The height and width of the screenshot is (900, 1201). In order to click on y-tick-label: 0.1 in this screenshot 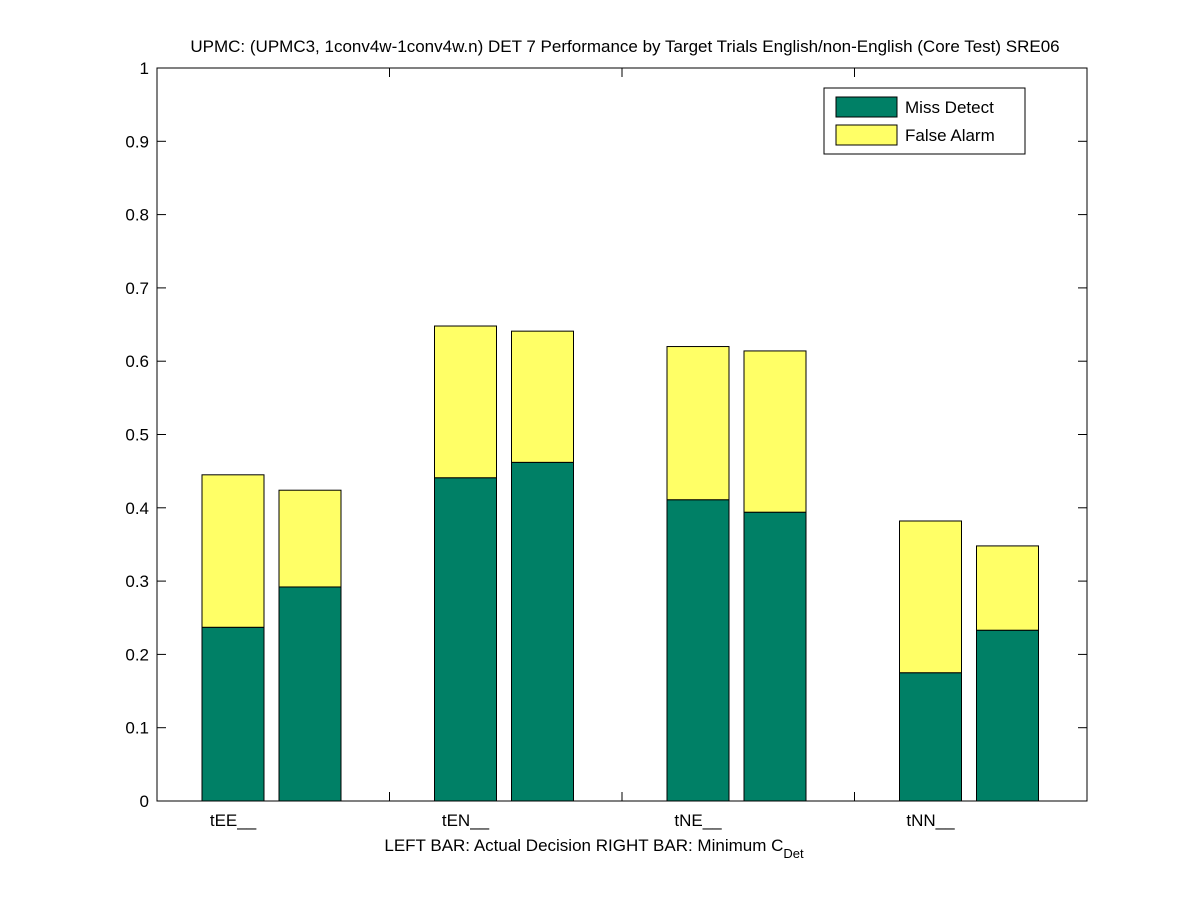, I will do `click(137, 728)`.